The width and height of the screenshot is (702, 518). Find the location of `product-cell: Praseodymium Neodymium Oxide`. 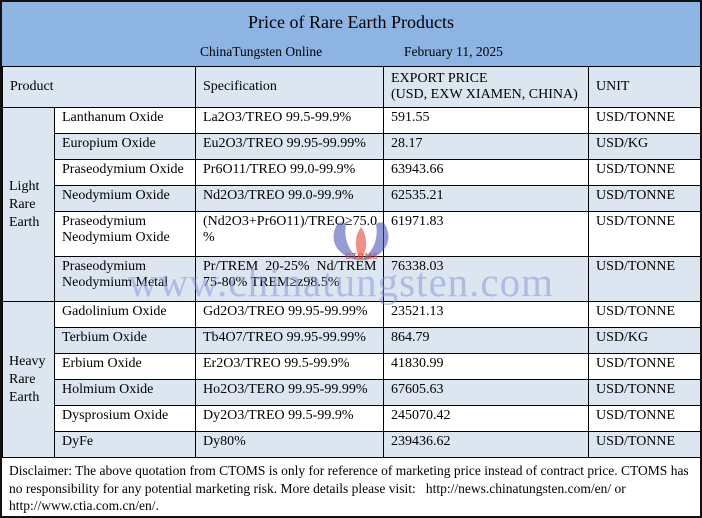

product-cell: Praseodymium Neodymium Oxide is located at coordinates (125, 234).